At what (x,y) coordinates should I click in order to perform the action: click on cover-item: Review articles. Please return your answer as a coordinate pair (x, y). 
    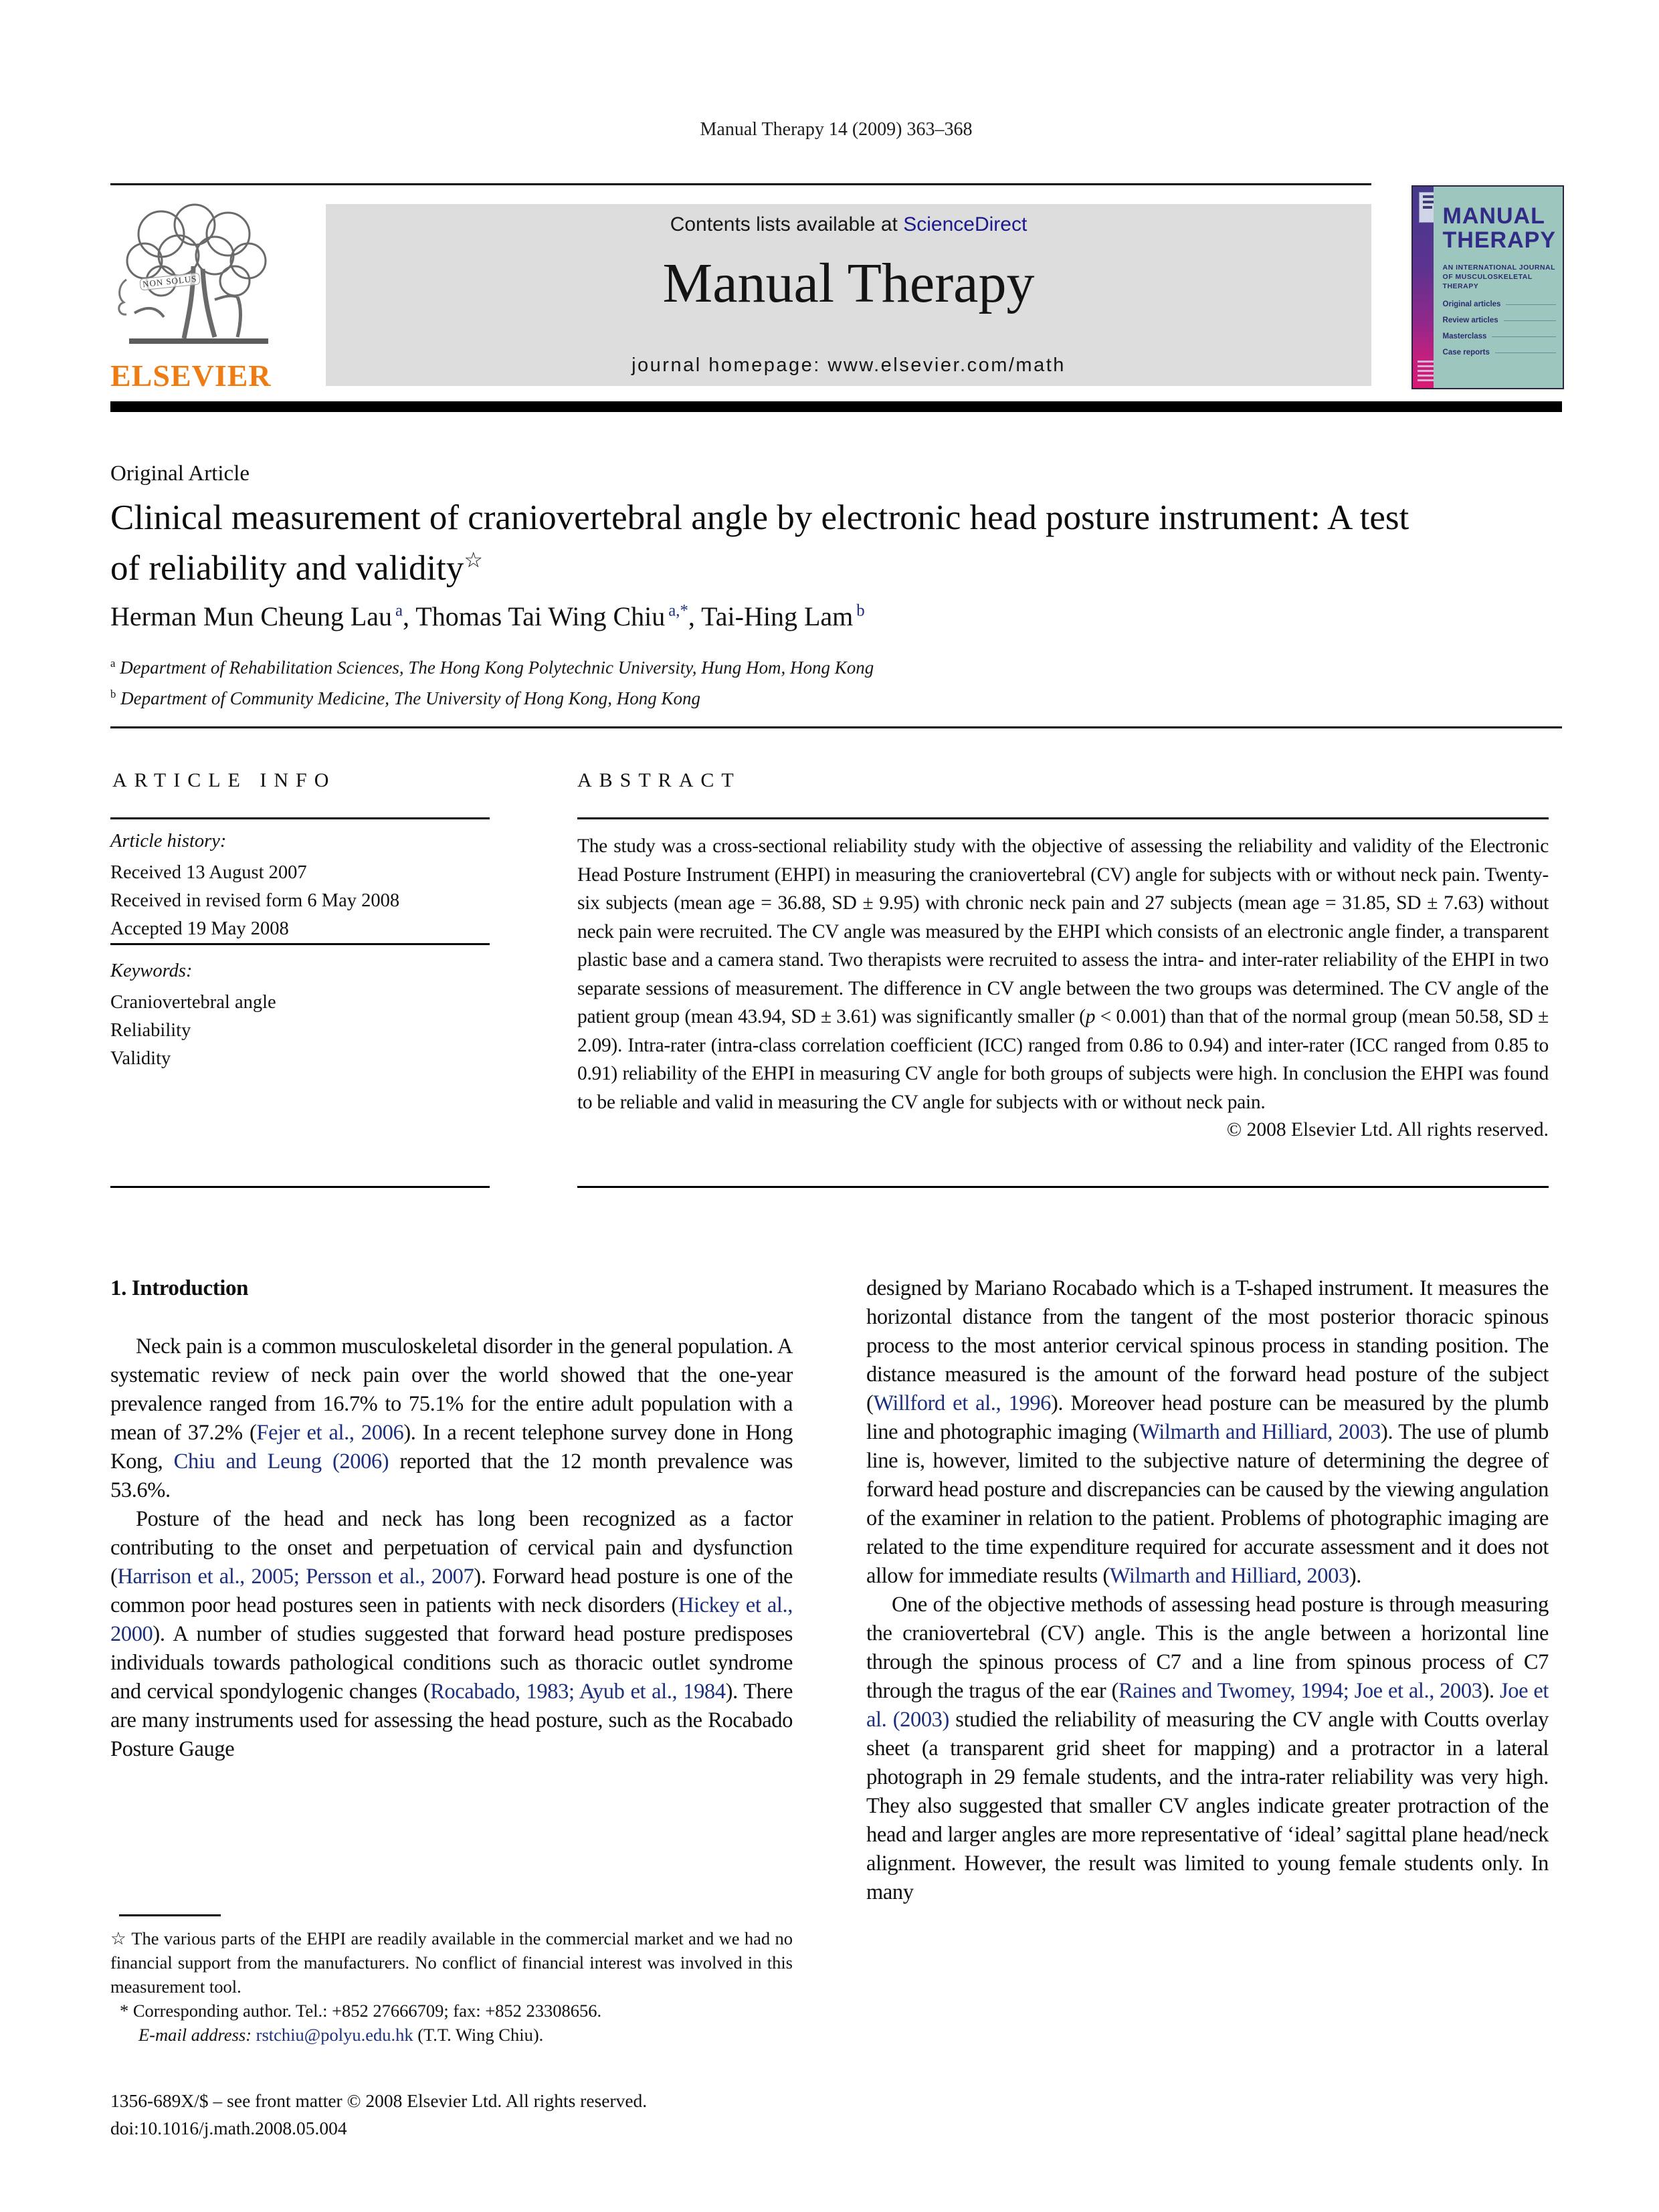
    Looking at the image, I should click on (1499, 320).